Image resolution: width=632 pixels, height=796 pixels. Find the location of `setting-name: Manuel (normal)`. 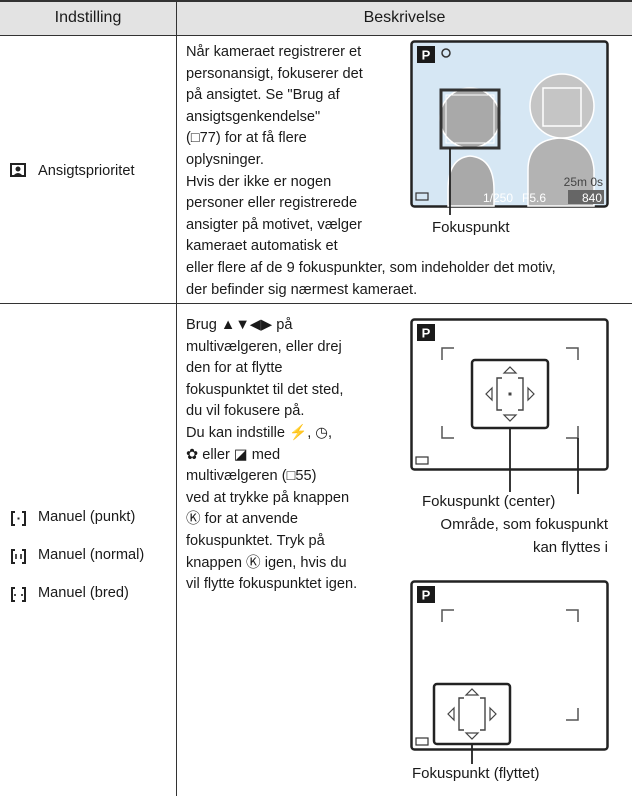

setting-name: Manuel (normal) is located at coordinates (91, 555).